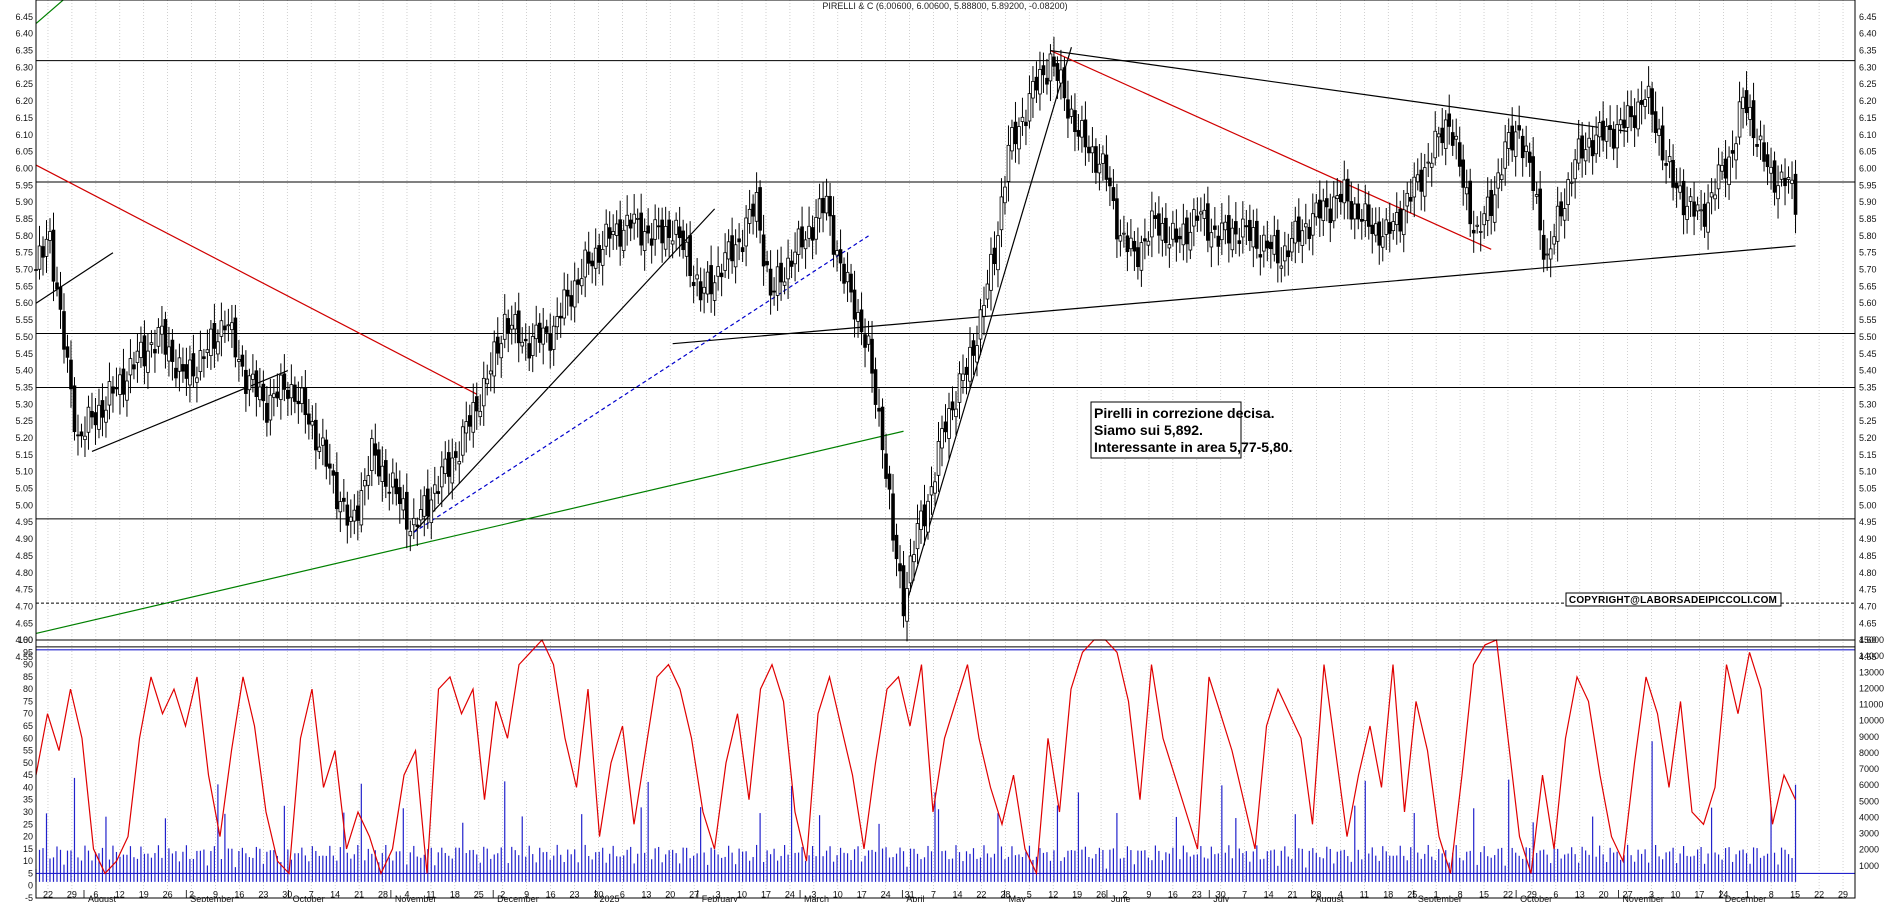  Describe the element at coordinates (479, 895) in the screenshot. I see `x-day-label: 25` at that location.